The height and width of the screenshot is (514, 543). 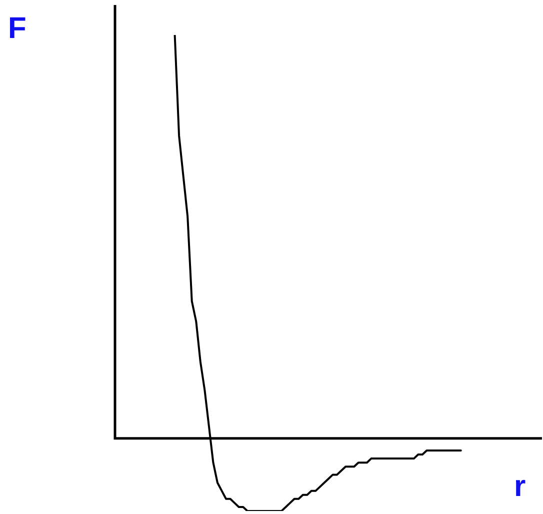 What do you see at coordinates (520, 487) in the screenshot?
I see `x-axis-title: r` at bounding box center [520, 487].